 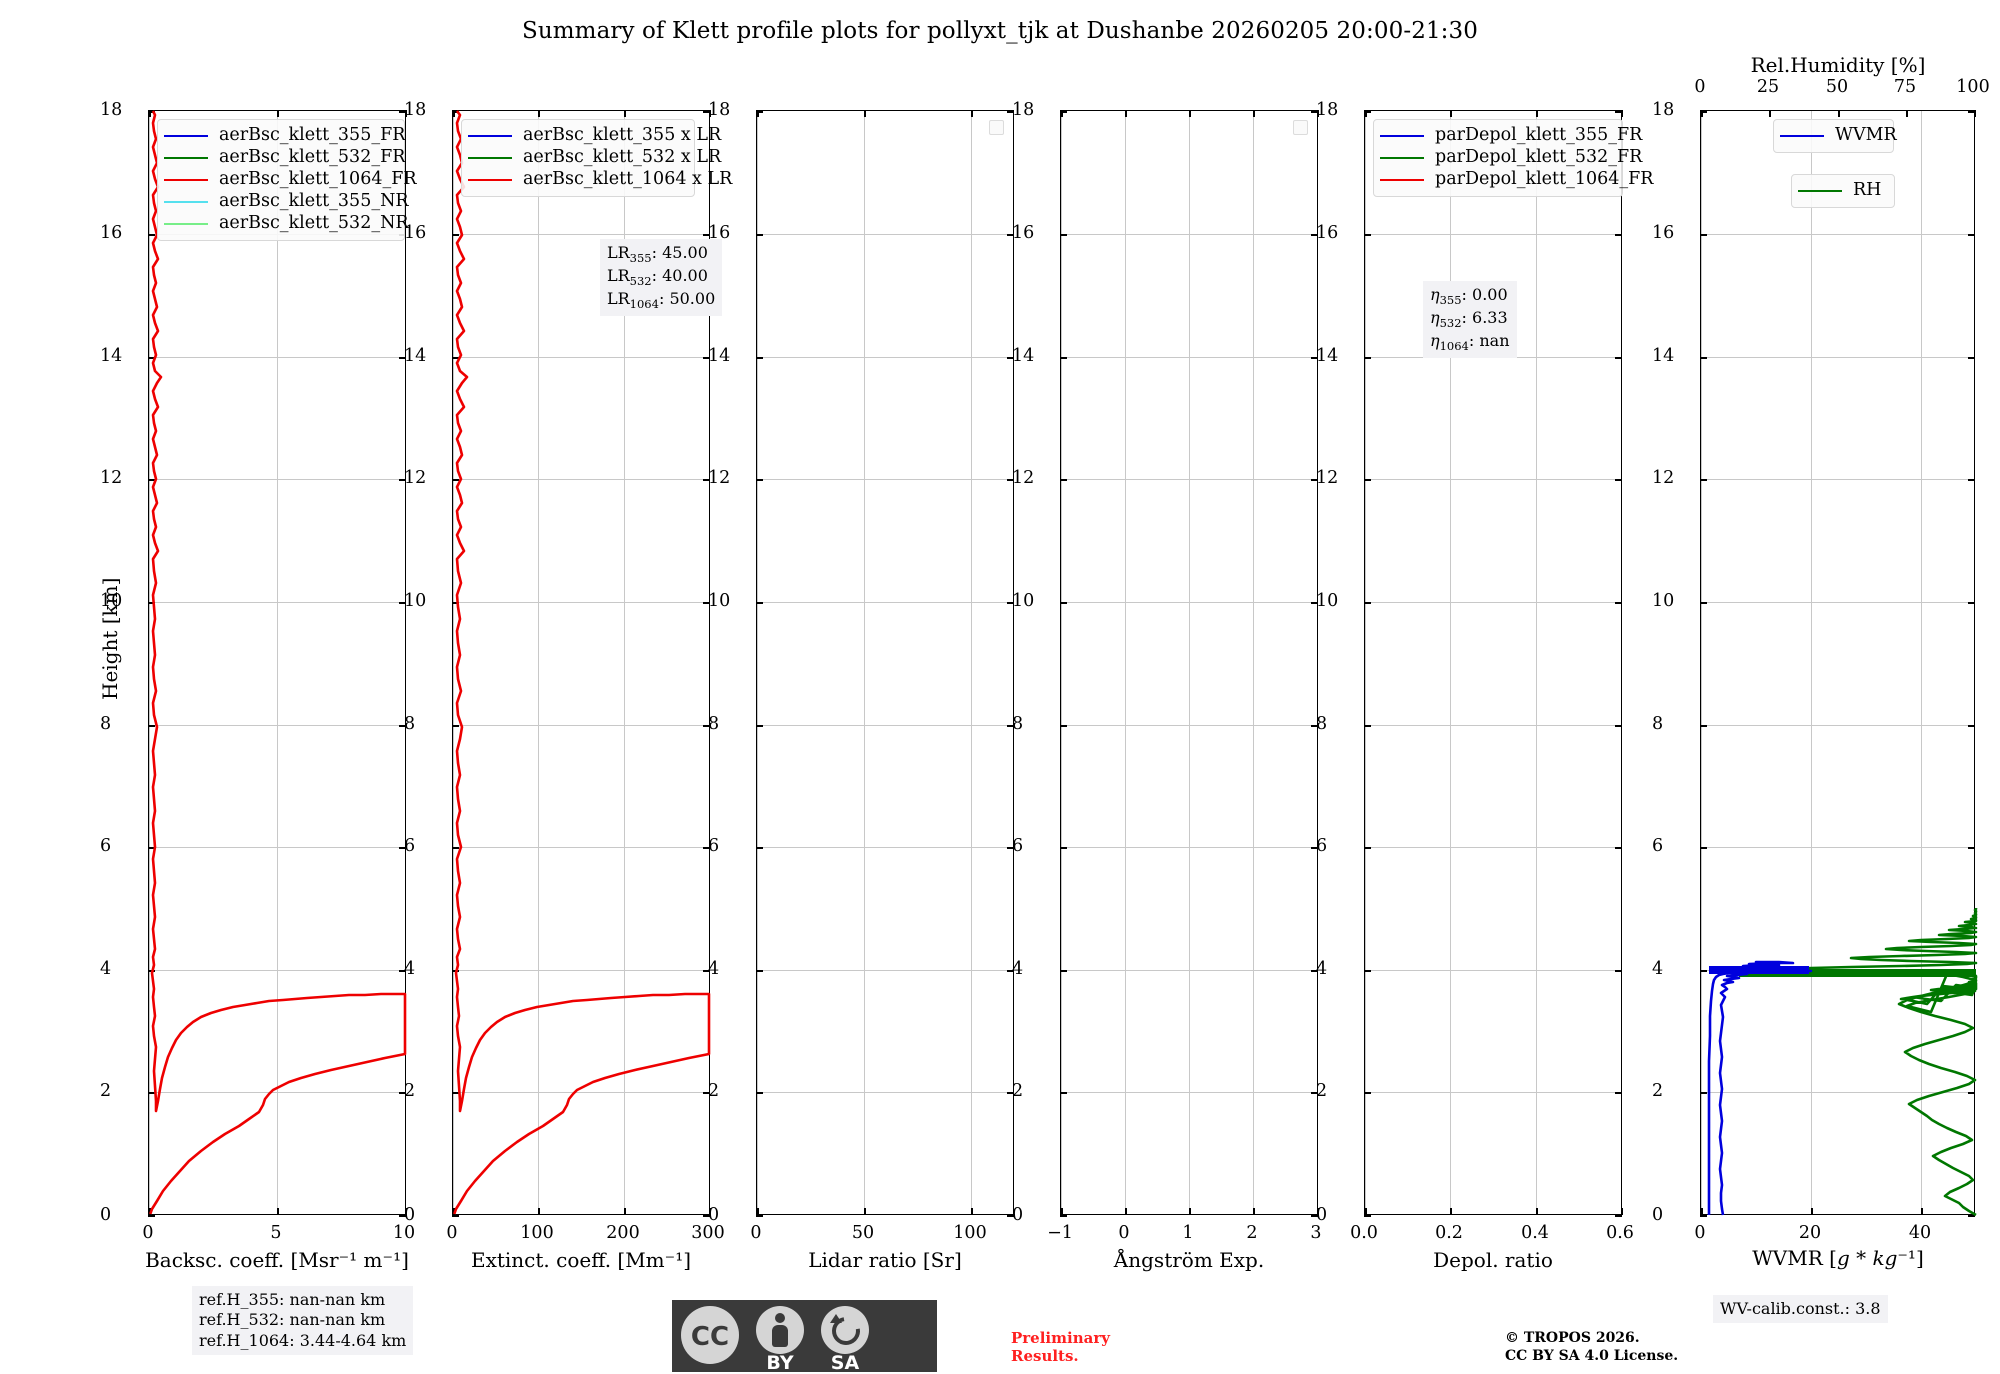 I want to click on legend-item: aerBsc_klett_1064_FR, so click(x=290, y=180).